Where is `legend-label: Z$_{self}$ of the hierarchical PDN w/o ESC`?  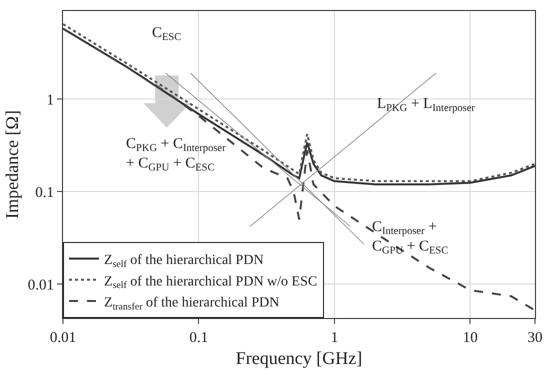 legend-label: Z$_{self}$ of the hierarchical PDN w/o ESC is located at coordinates (211, 283).